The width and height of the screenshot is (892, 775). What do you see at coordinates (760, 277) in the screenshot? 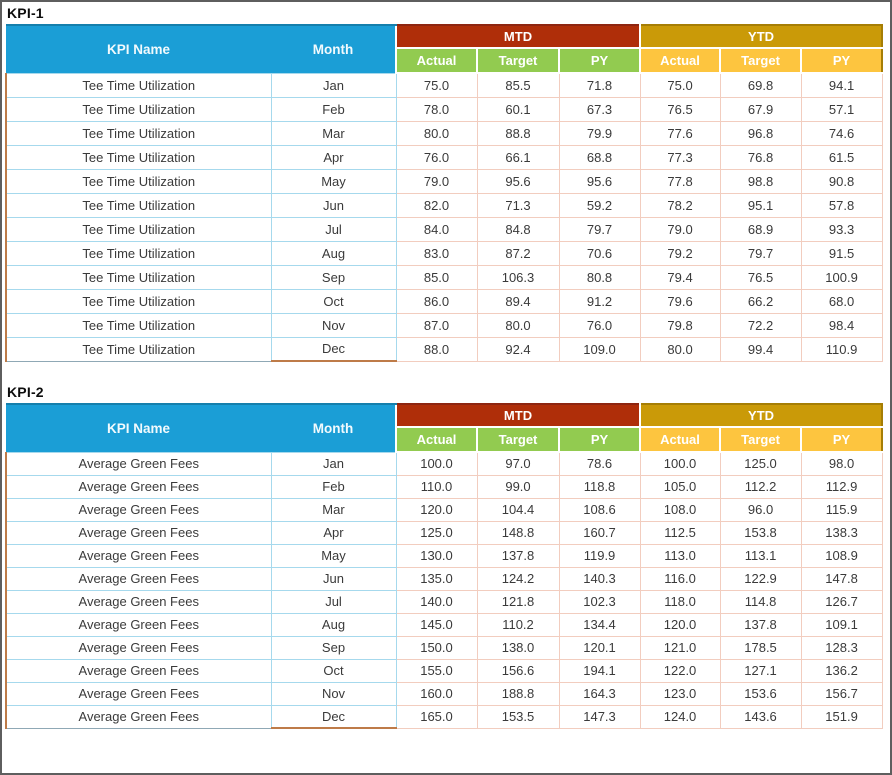
I see `ytd-target-cell: 76.5` at bounding box center [760, 277].